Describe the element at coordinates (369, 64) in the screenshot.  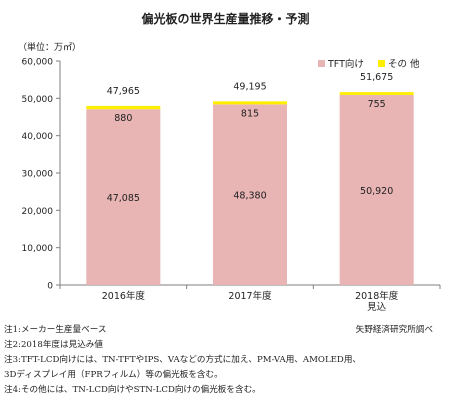
I see `legend: TFT向け その 他` at that location.